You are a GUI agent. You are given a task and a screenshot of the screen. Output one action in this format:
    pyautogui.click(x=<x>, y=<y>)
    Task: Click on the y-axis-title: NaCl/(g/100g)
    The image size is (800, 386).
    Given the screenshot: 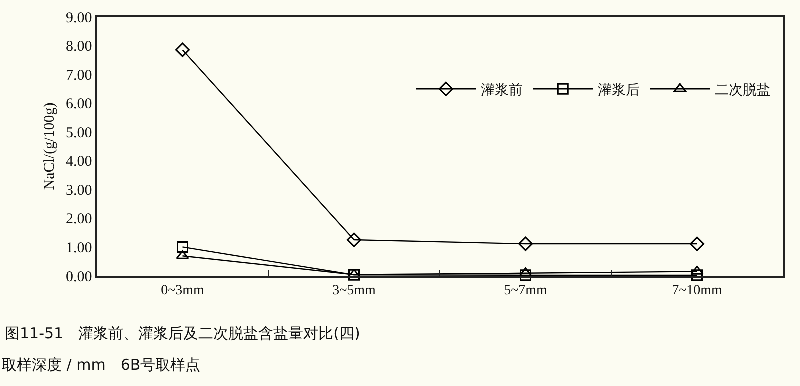 What is the action you would take?
    pyautogui.click(x=50, y=146)
    